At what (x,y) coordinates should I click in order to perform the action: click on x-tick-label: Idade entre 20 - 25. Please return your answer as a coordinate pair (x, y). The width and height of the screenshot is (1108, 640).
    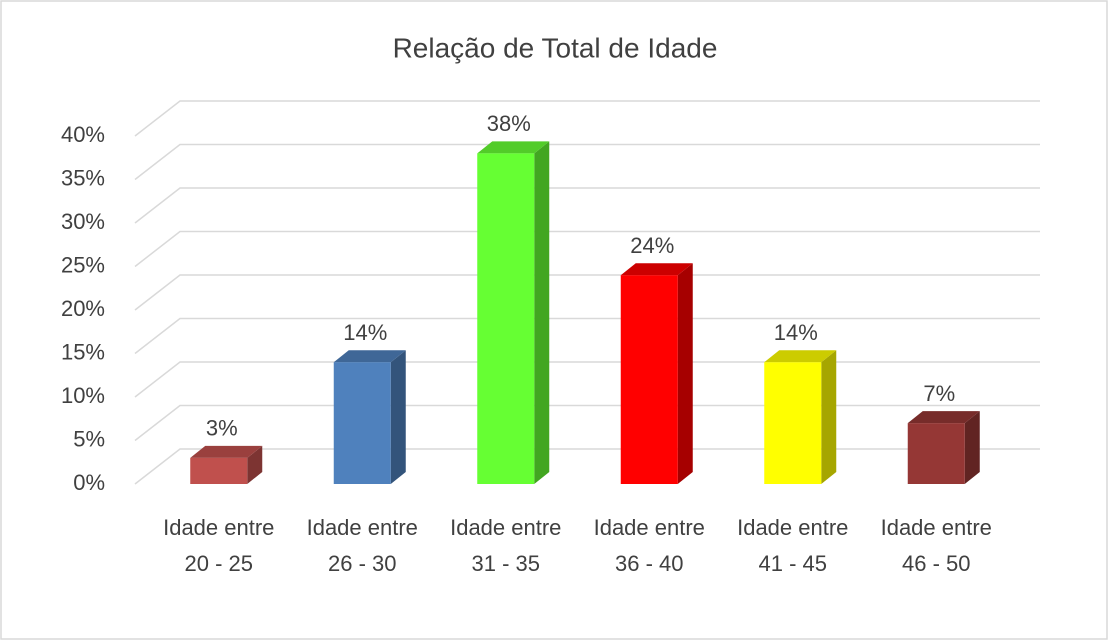
    Looking at the image, I should click on (219, 545).